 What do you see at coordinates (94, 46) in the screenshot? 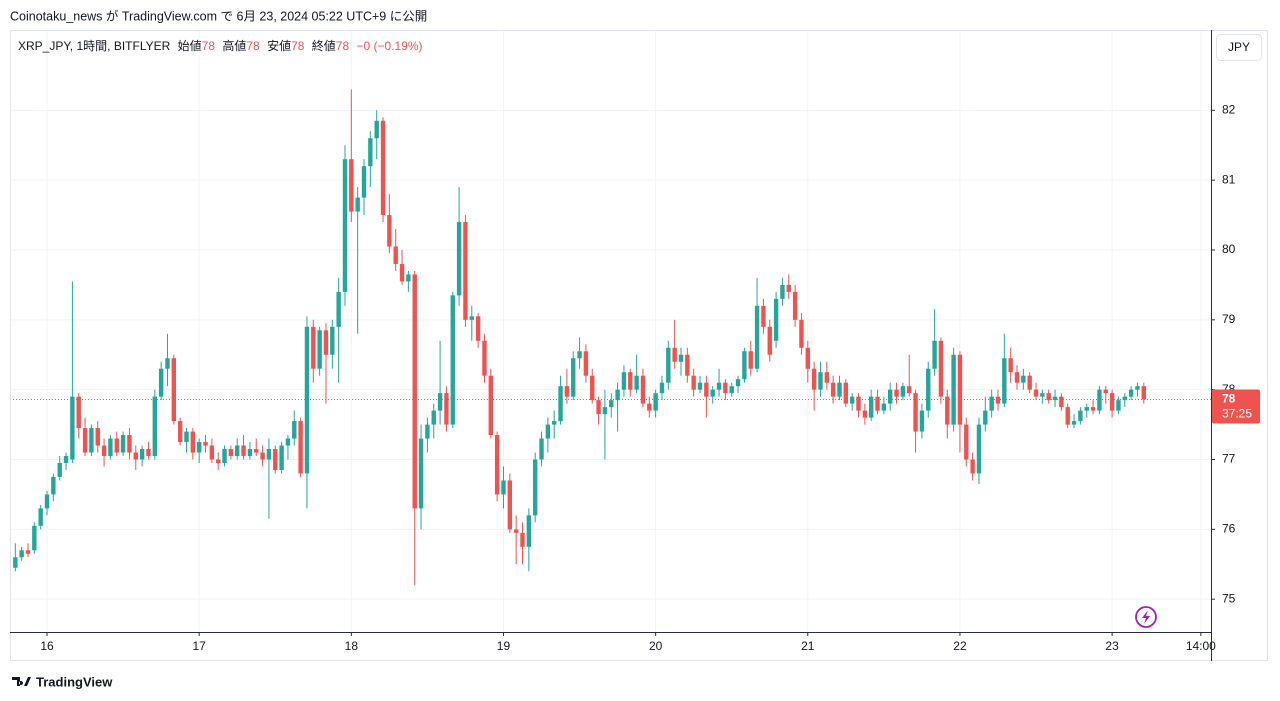
I see `legend-symbol: XRP_JPY, 1時間, BITFLYER` at bounding box center [94, 46].